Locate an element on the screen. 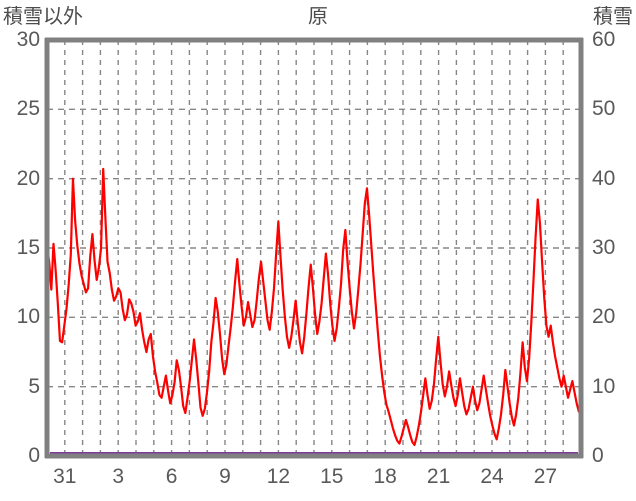 Image resolution: width=636 pixels, height=501 pixels. y-tick-label: 25 is located at coordinates (28, 109).